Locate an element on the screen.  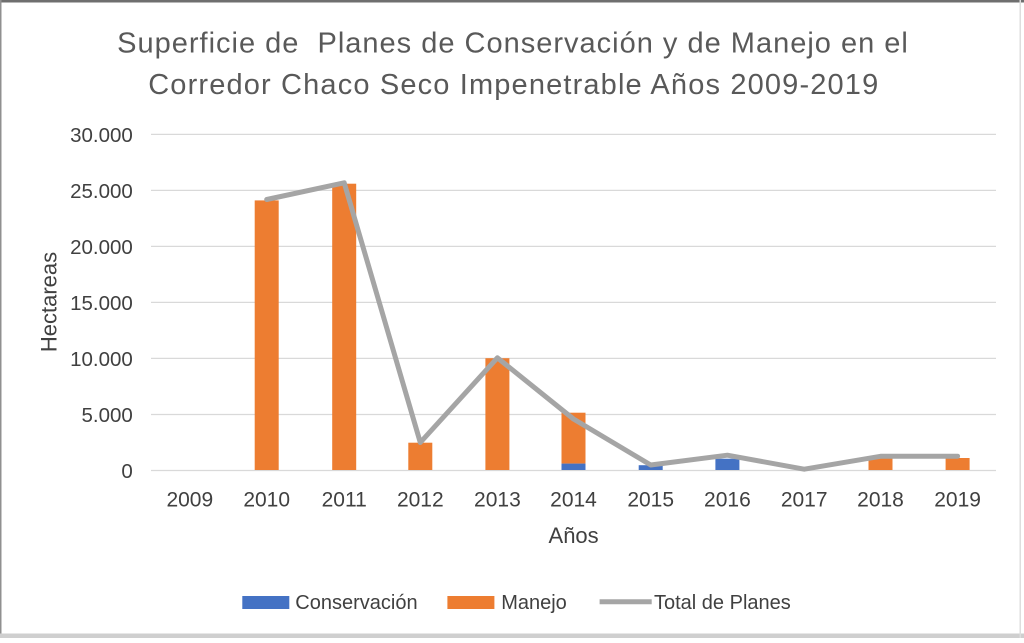
svg-text: 2013 is located at coordinates (497, 500).